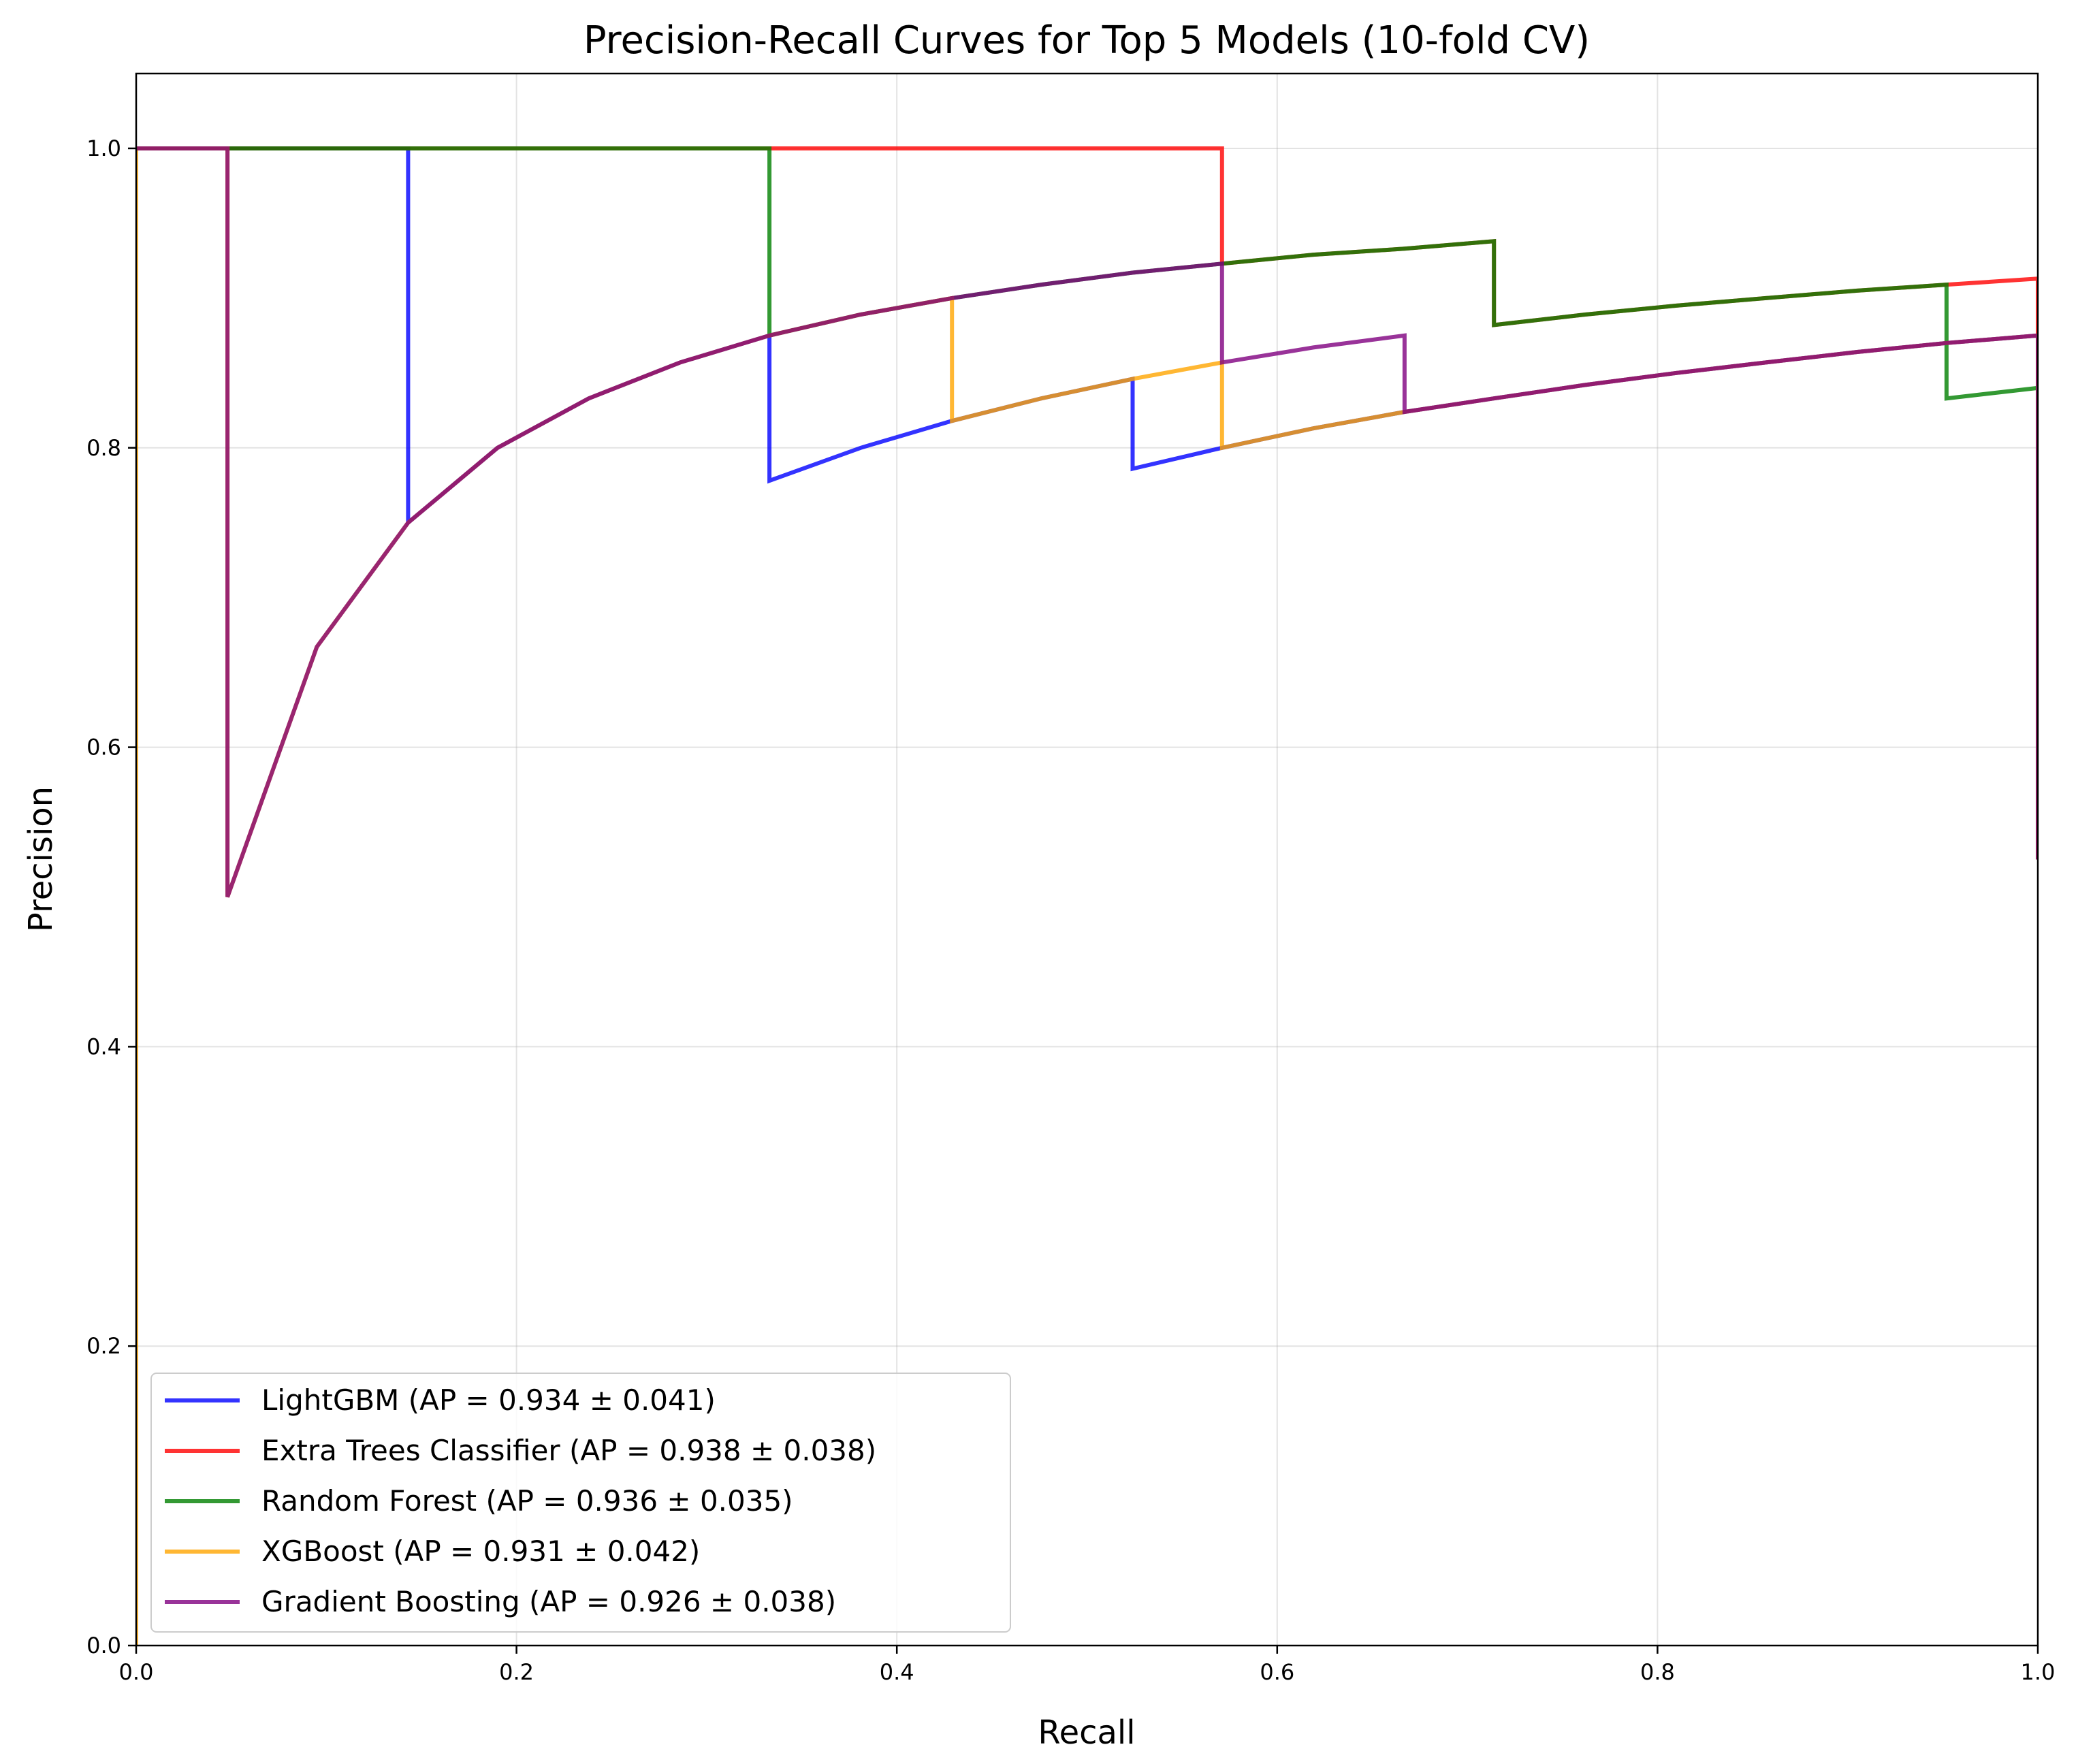 The height and width of the screenshot is (1764, 2078). What do you see at coordinates (1087, 1665) in the screenshot?
I see `x-axis-ticks: 0.0 0.2 0.4 0.6 0.8 1.0` at bounding box center [1087, 1665].